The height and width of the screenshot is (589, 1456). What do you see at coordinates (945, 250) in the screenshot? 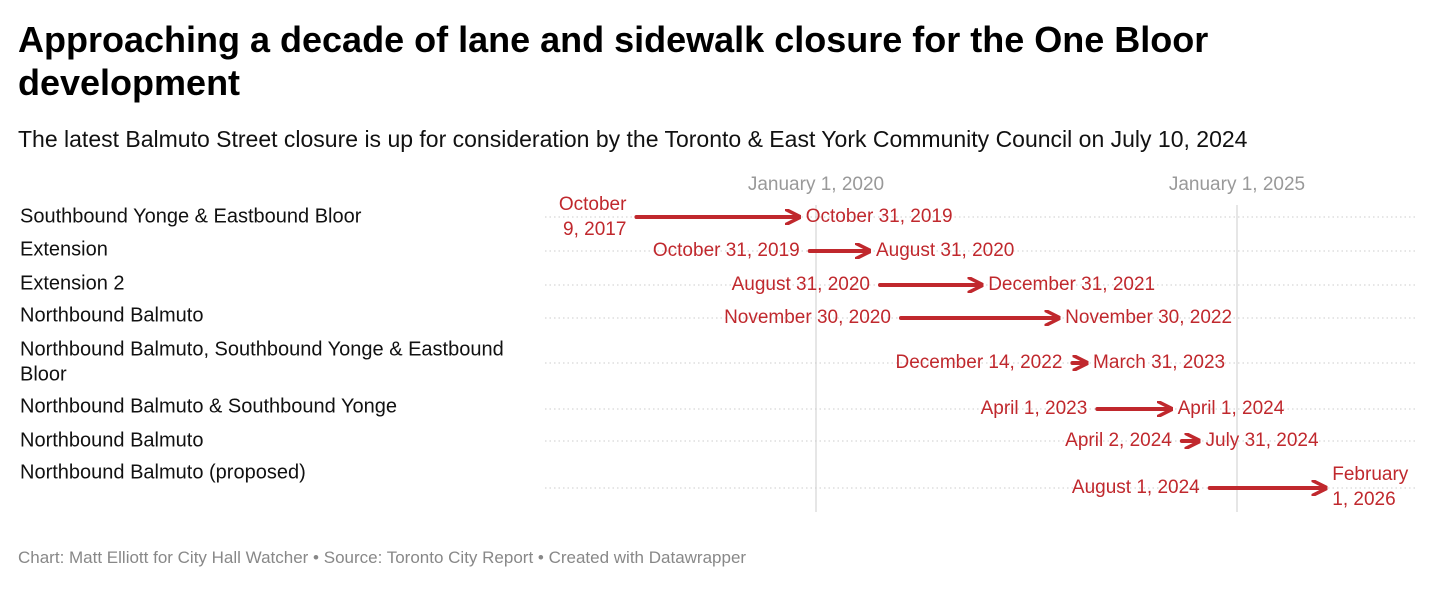
I see `end-date-label: August 31, 2020` at bounding box center [945, 250].